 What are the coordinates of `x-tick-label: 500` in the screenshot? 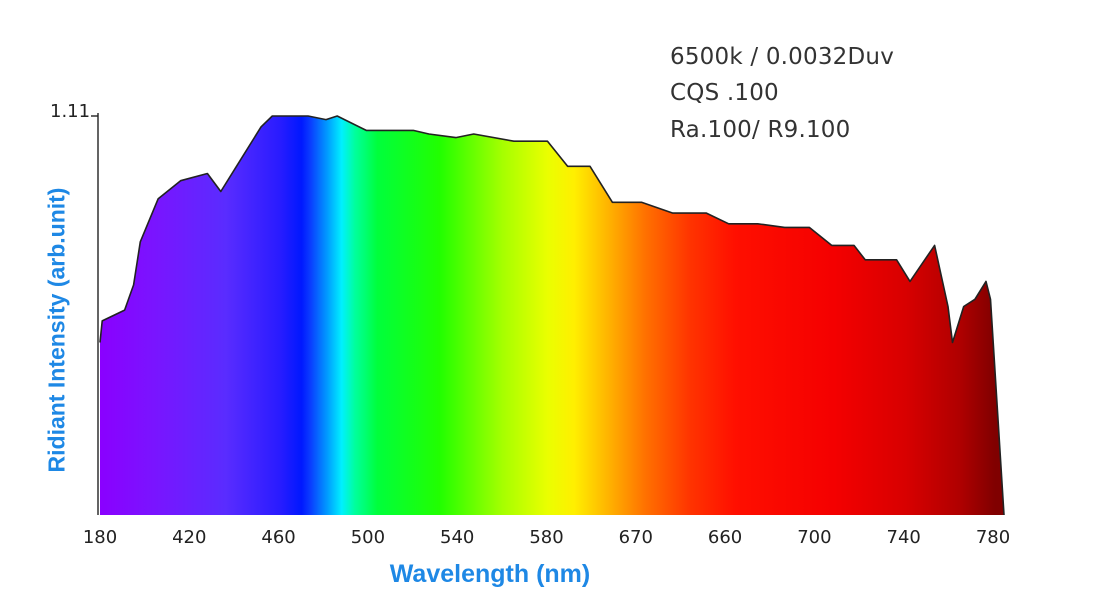 It's located at (368, 537).